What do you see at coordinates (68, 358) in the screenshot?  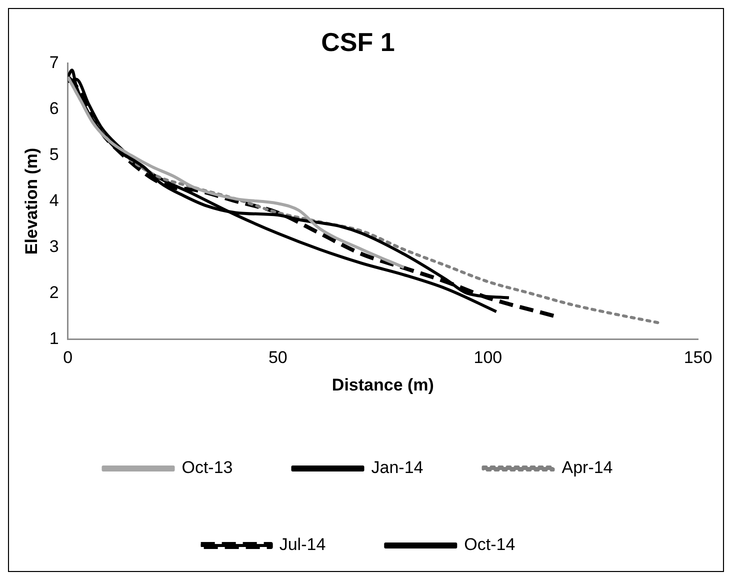 I see `x-tick-label: 0` at bounding box center [68, 358].